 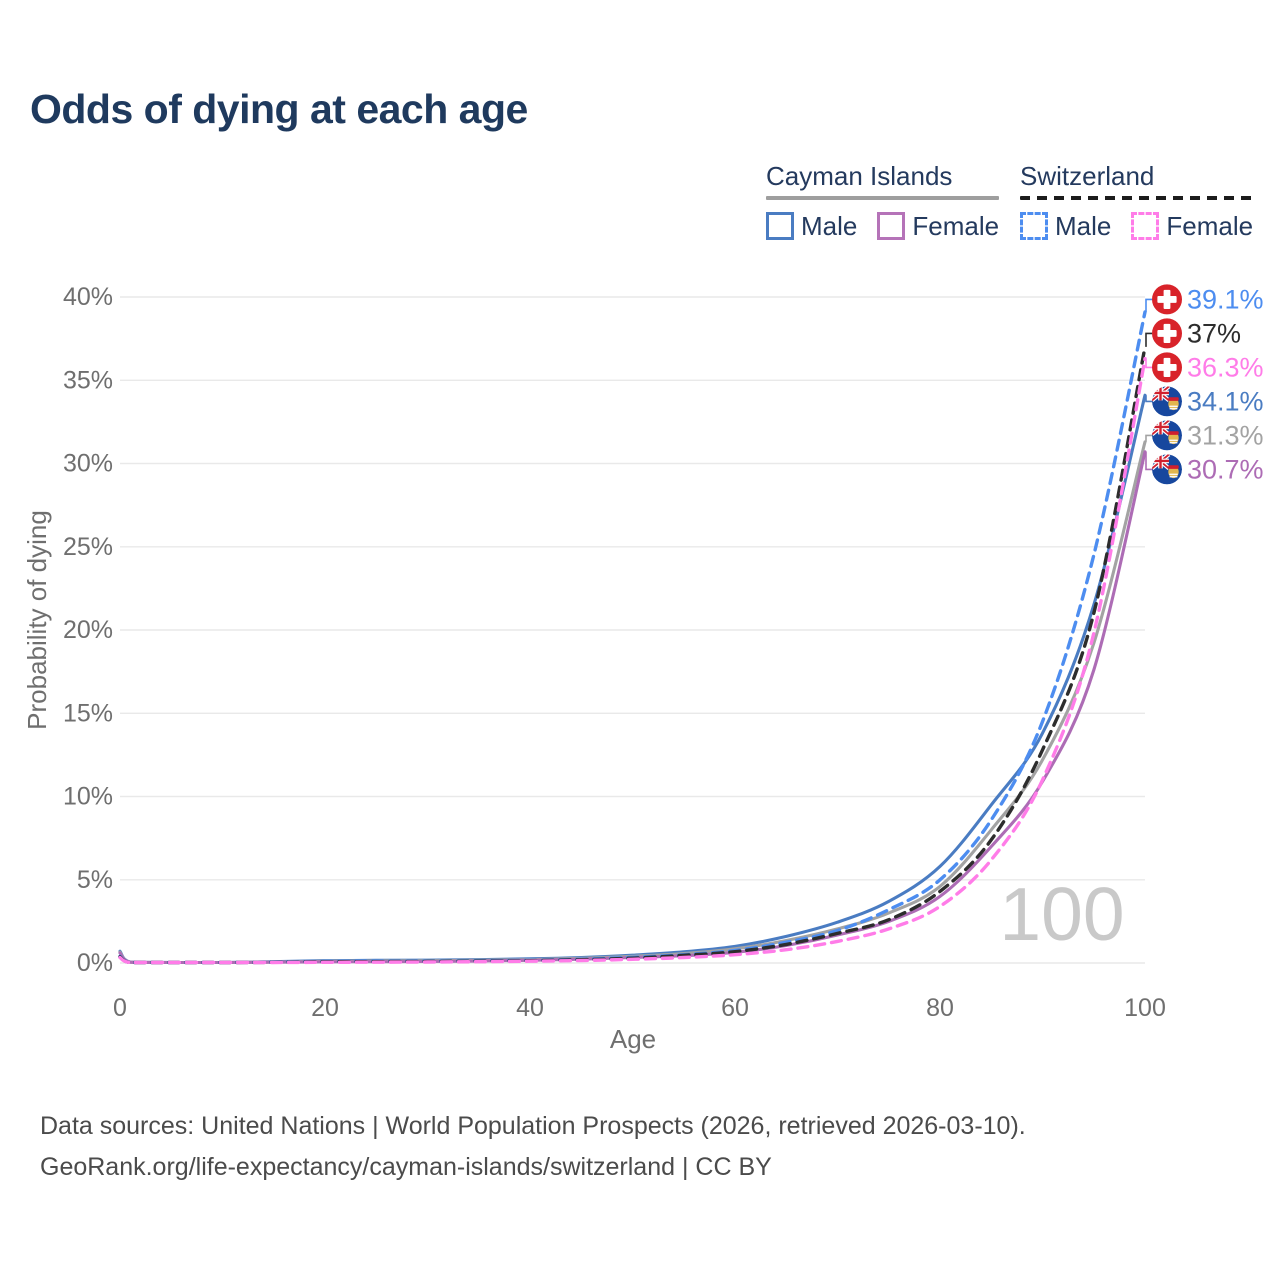 What do you see at coordinates (88, 547) in the screenshot?
I see `y-tick-label: 25%` at bounding box center [88, 547].